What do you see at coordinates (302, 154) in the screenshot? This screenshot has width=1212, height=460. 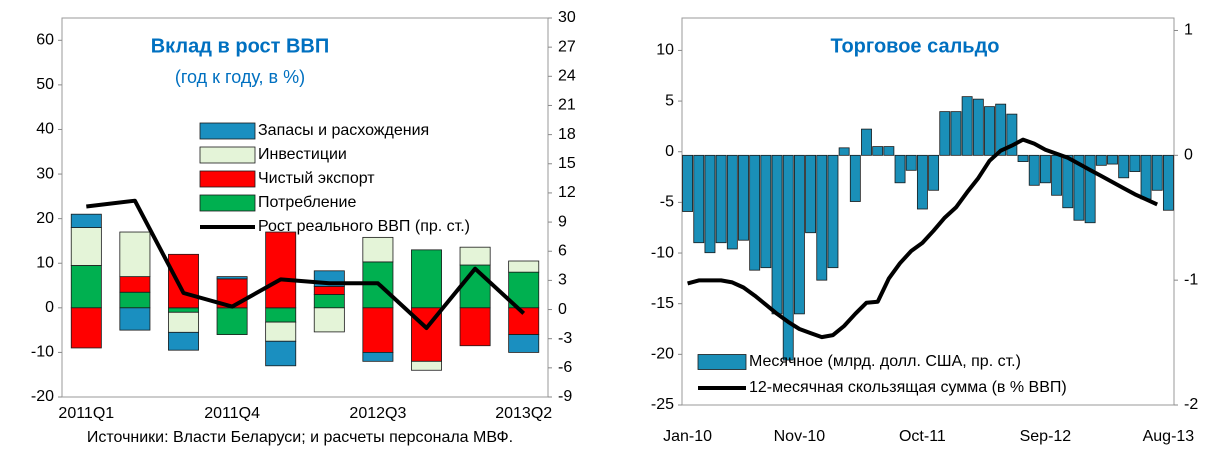 I see `legend-label: Инвестиции` at bounding box center [302, 154].